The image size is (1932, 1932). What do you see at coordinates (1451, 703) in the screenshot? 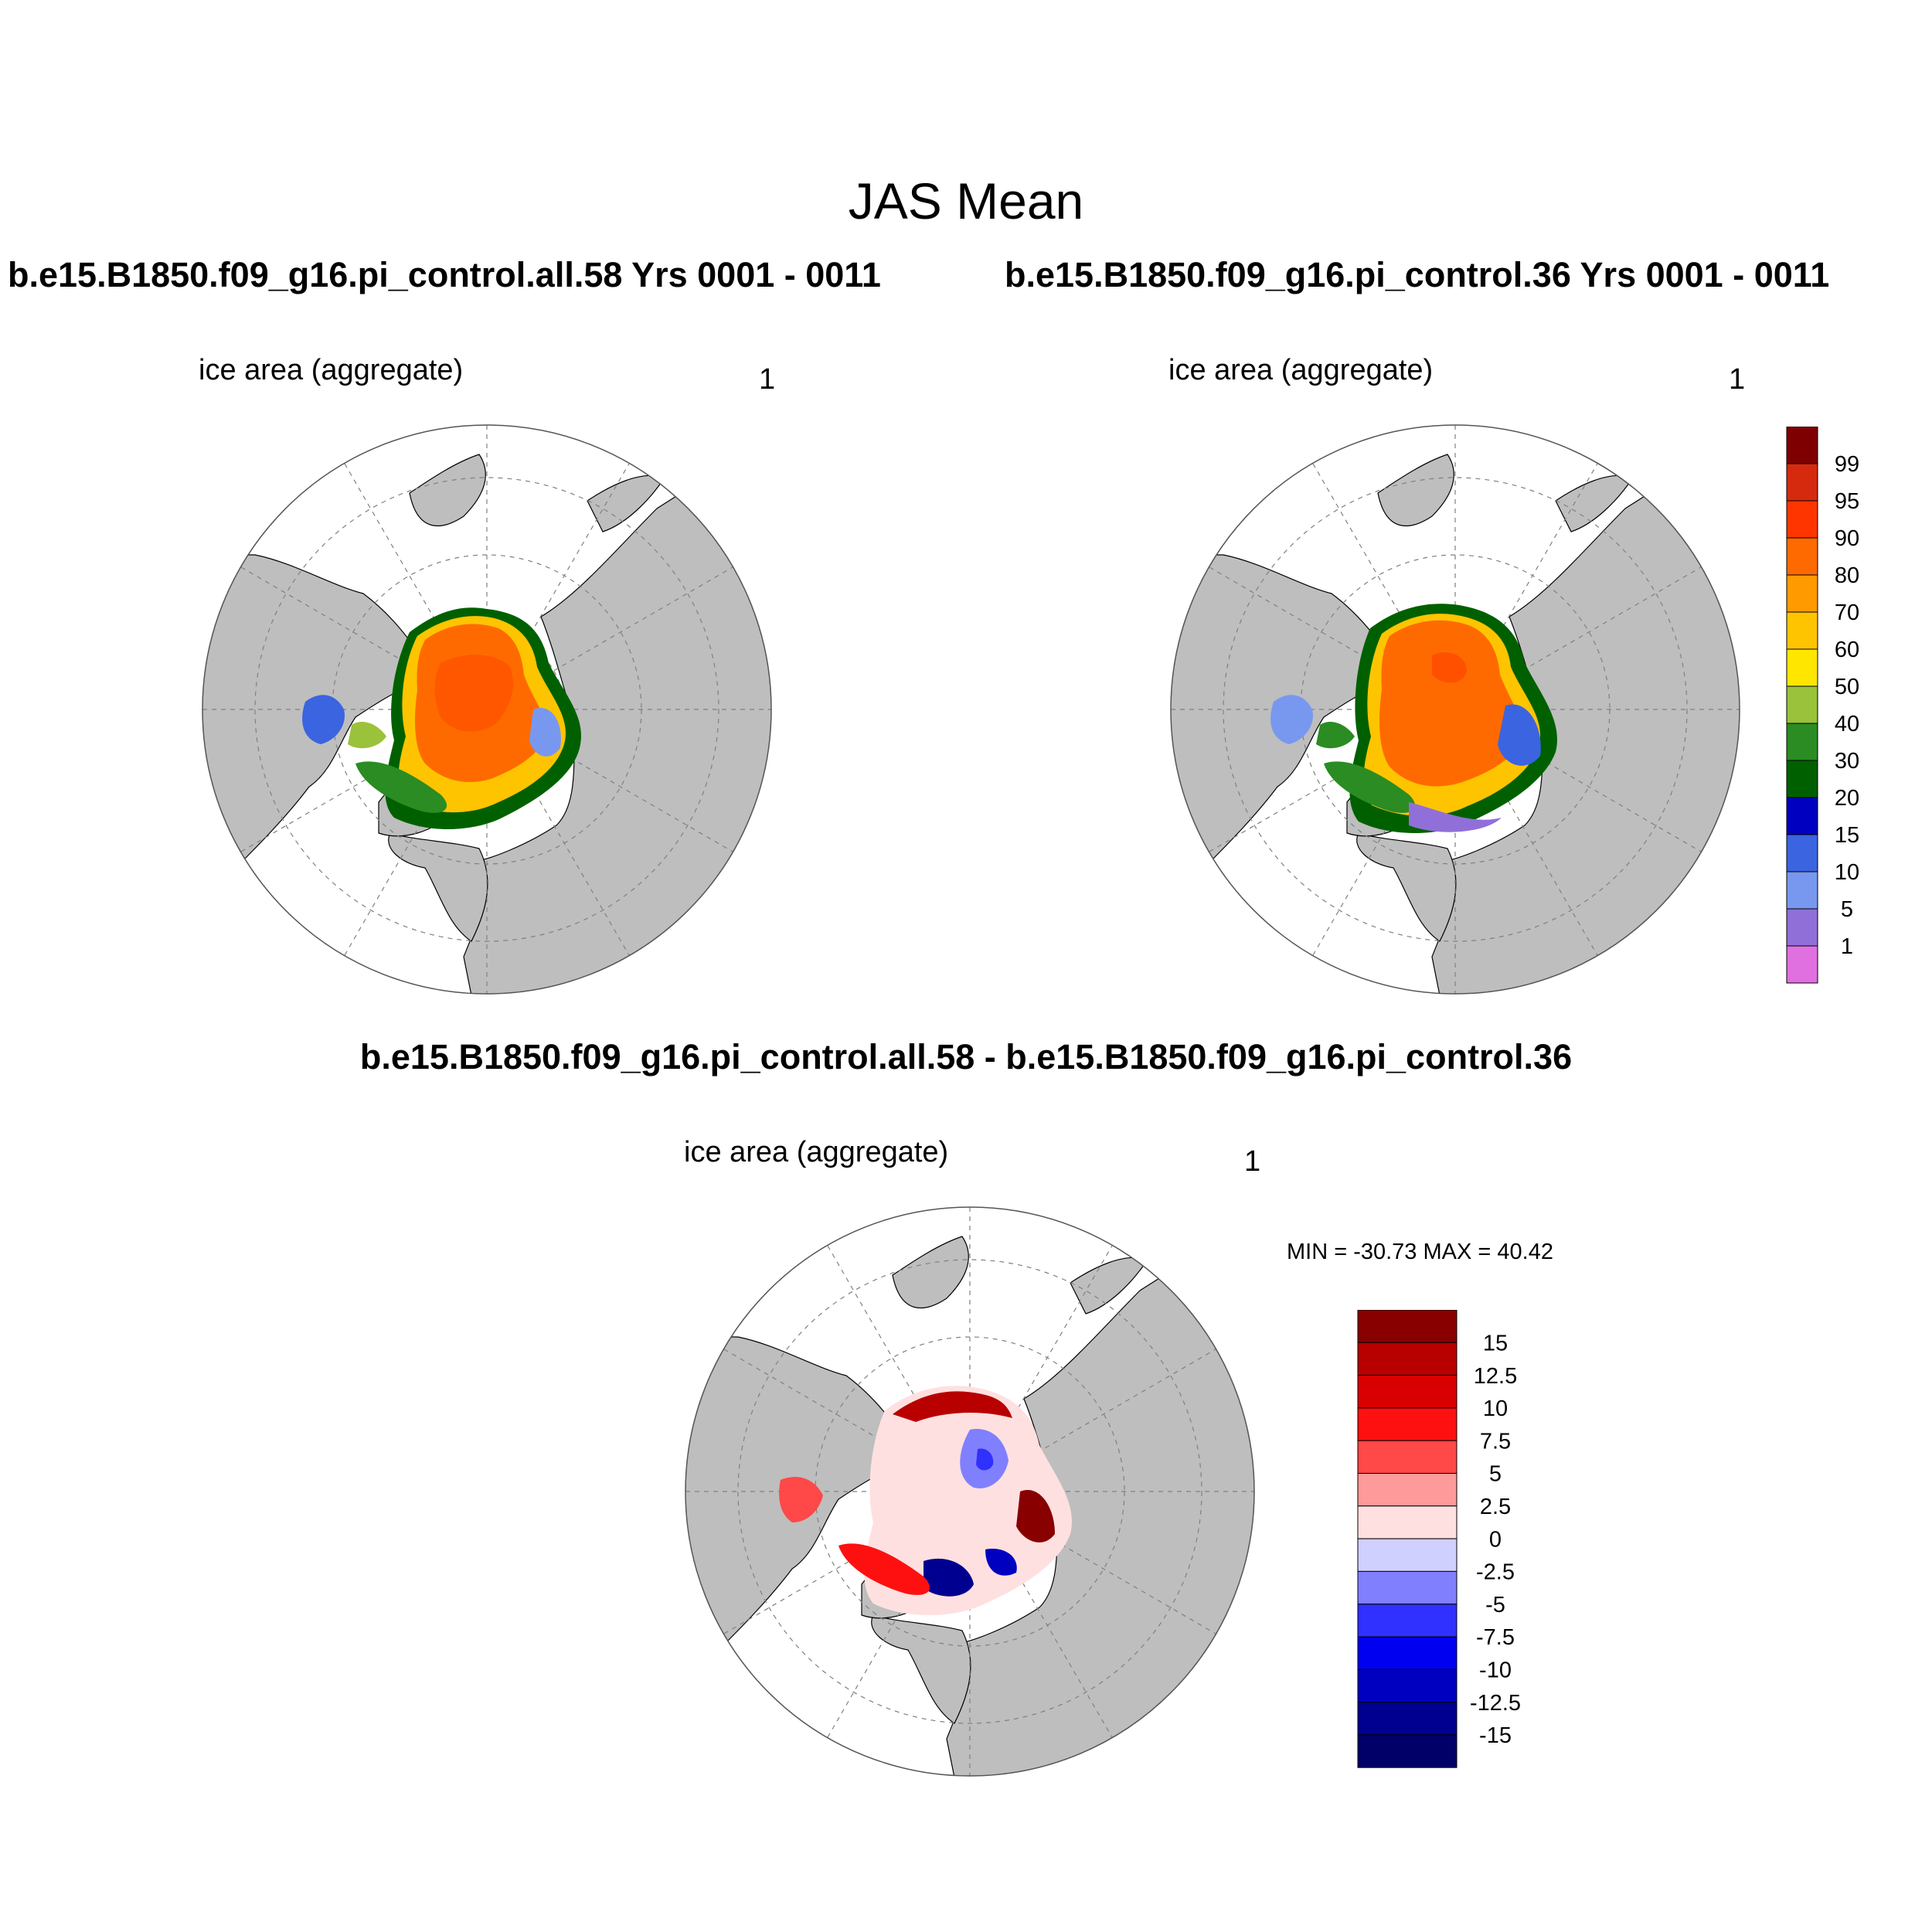
I see `panel2-ice-core` at bounding box center [1451, 703].